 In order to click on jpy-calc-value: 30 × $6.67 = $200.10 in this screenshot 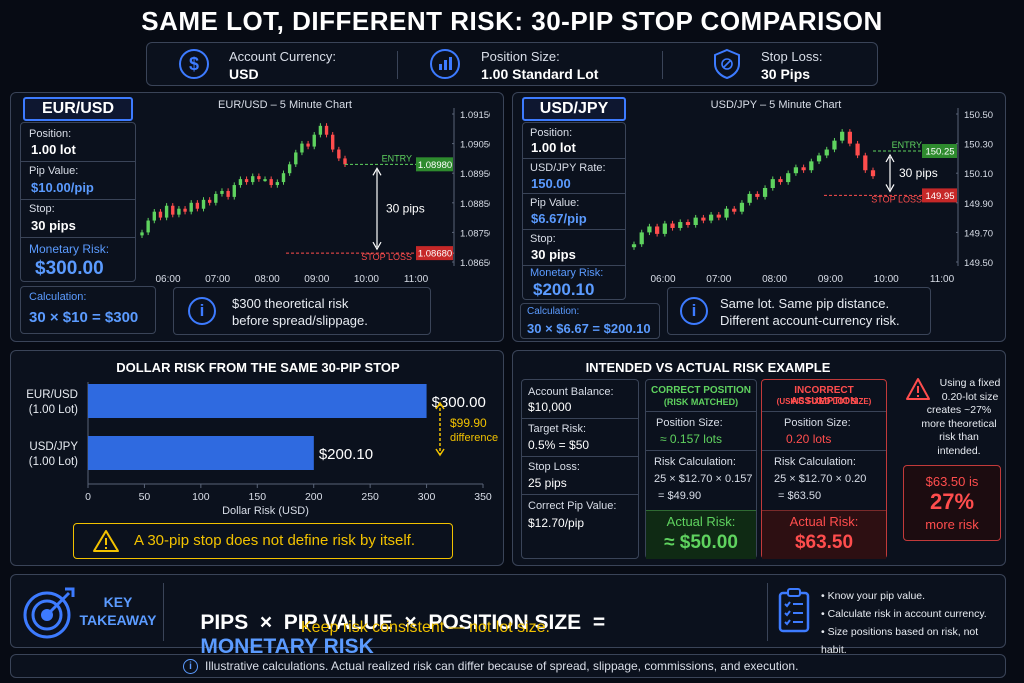, I will do `click(589, 328)`.